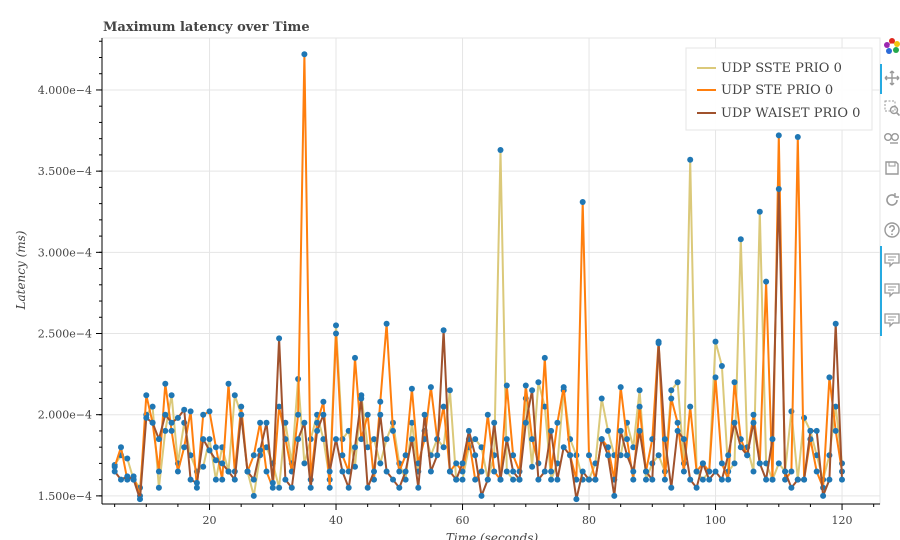  I want to click on box-zoom-icon, so click(892, 108).